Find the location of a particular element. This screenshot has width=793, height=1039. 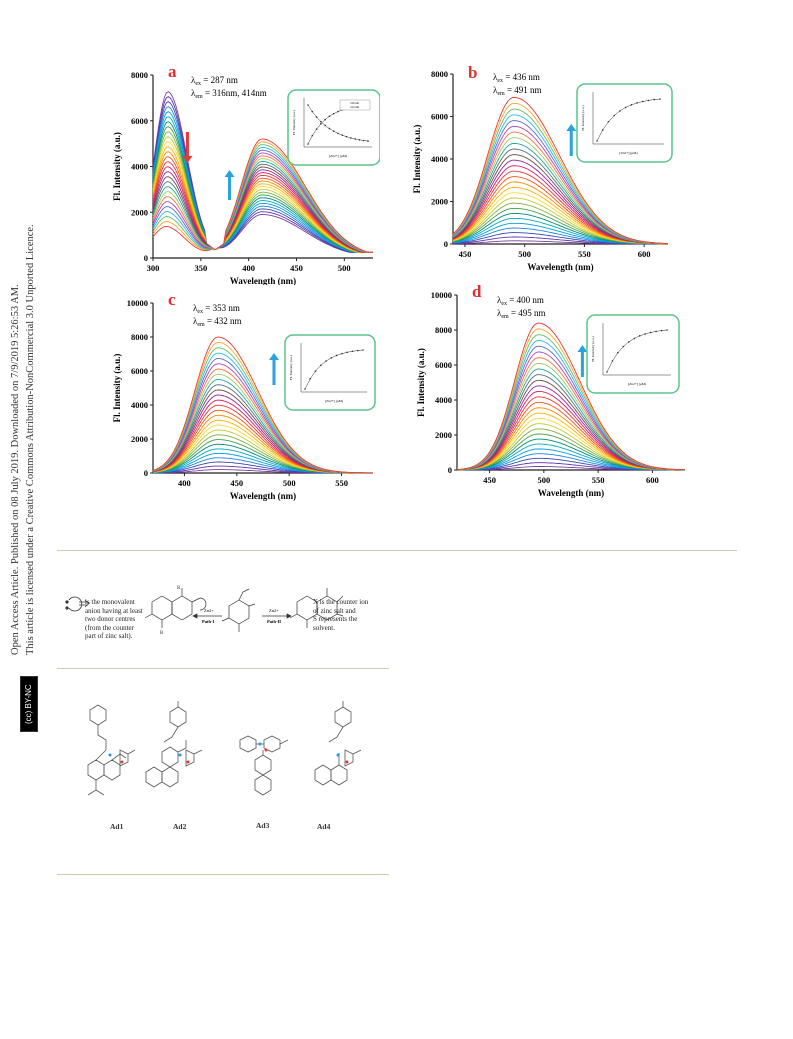

structure-ad4 is located at coordinates (338, 743).